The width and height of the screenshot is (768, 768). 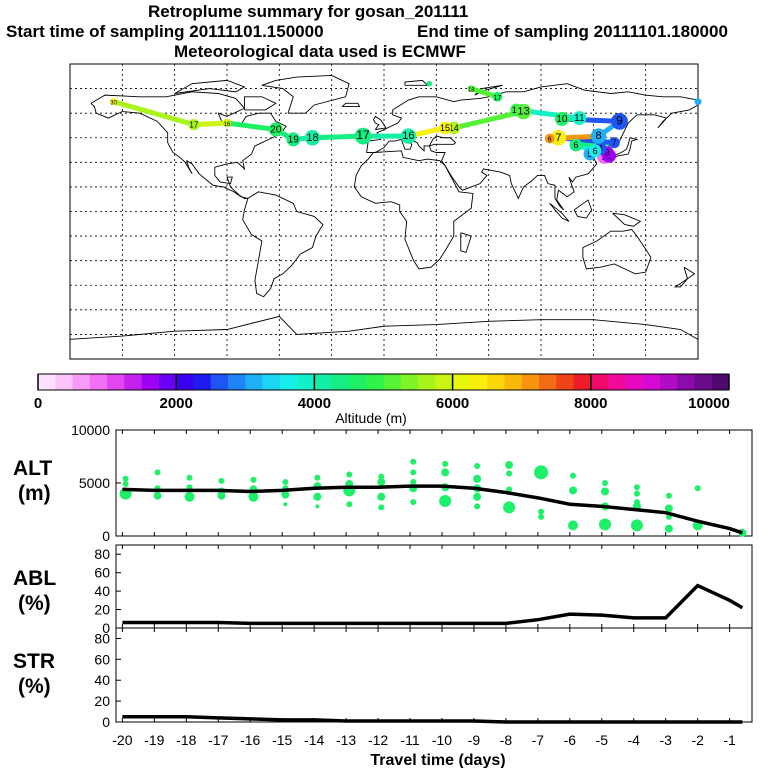 What do you see at coordinates (634, 740) in the screenshot?
I see `x-tick-label: -4` at bounding box center [634, 740].